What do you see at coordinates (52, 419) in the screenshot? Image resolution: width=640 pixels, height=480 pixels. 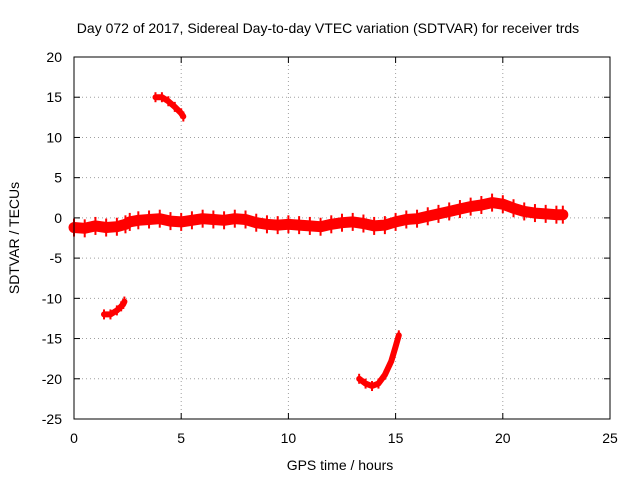 I see `y-tick-label: -25` at bounding box center [52, 419].